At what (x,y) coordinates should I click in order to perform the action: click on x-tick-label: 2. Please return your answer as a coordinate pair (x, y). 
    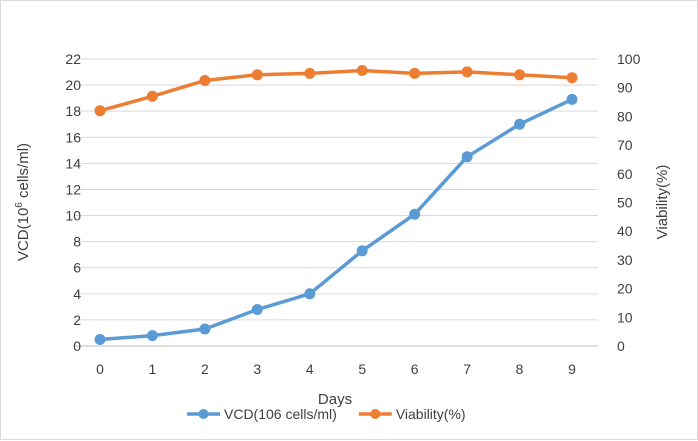
    Looking at the image, I should click on (205, 369).